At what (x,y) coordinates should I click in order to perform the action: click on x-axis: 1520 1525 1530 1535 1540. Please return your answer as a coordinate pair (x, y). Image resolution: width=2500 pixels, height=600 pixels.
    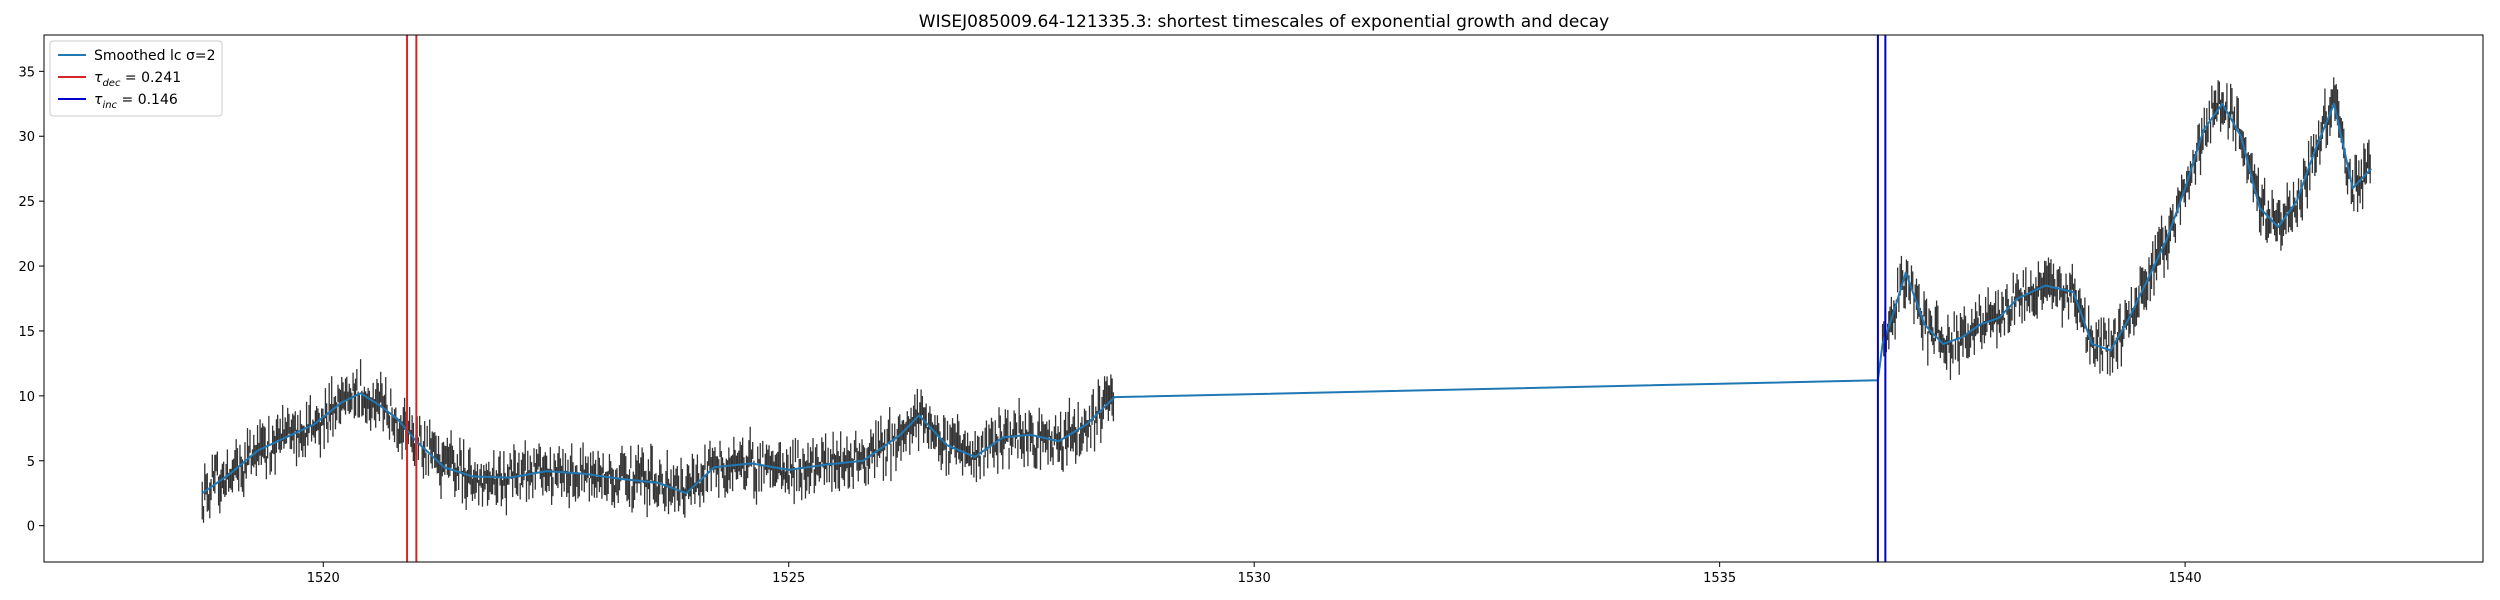
    Looking at the image, I should click on (1254, 574).